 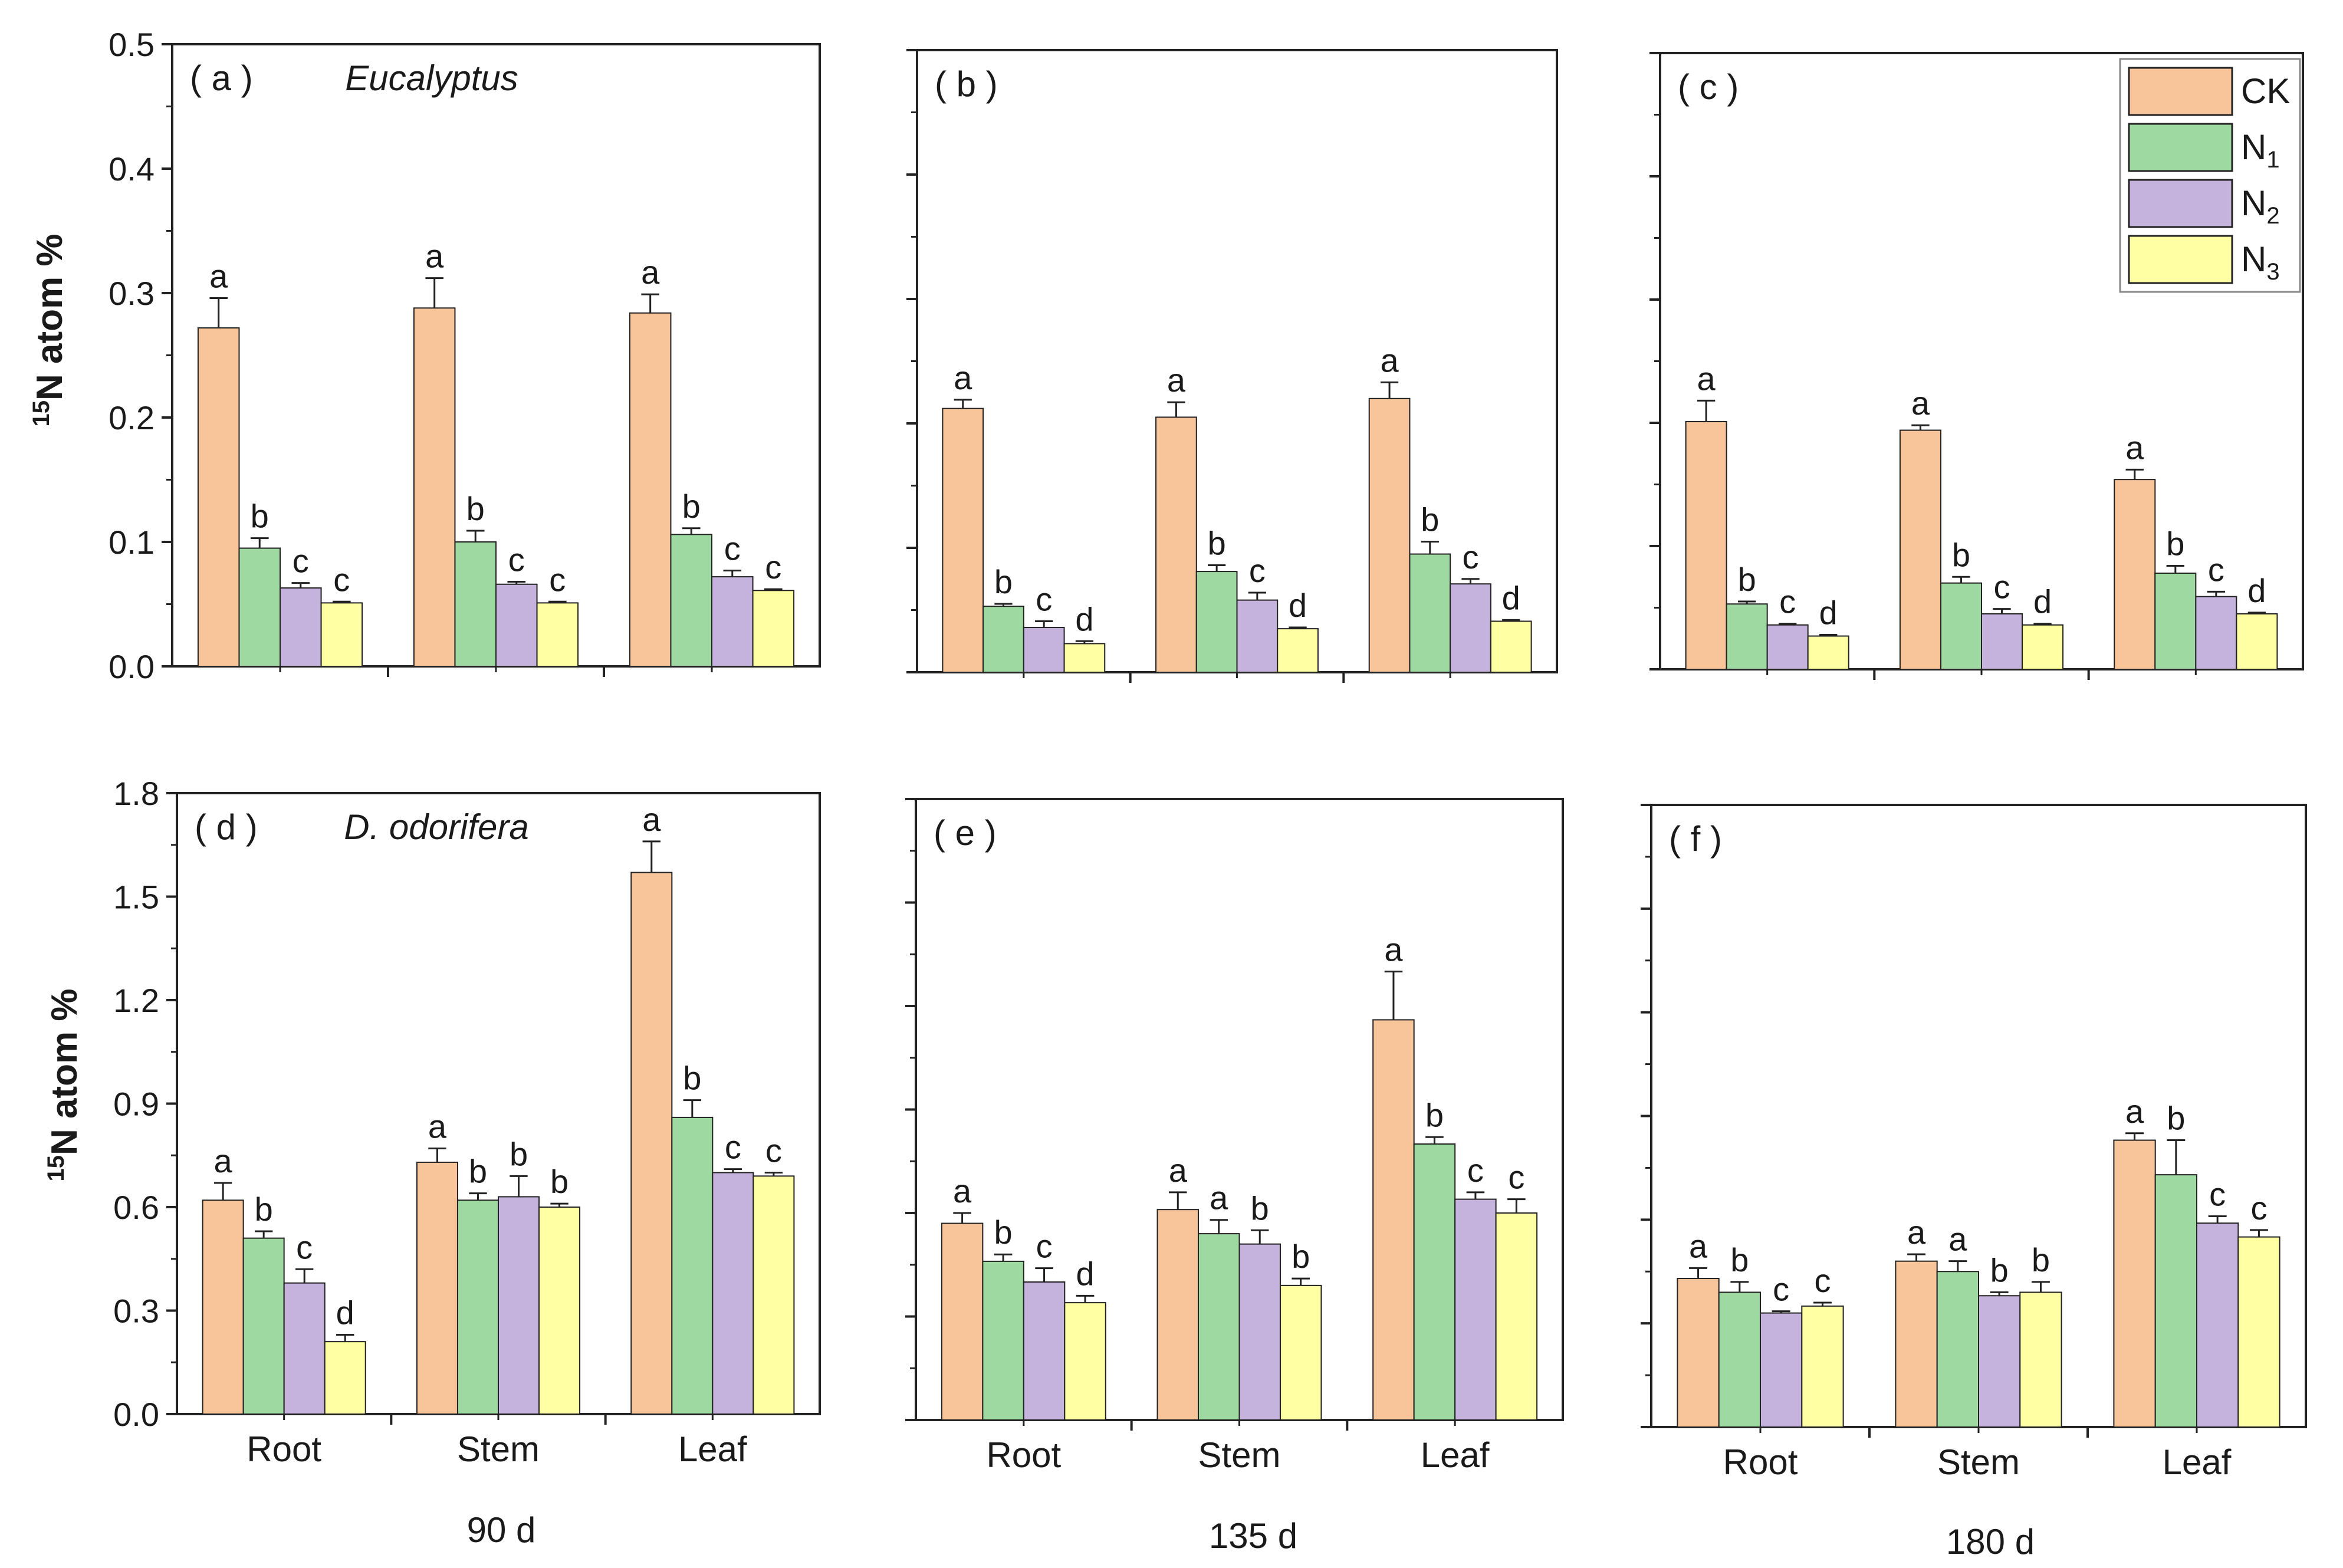 What do you see at coordinates (2210, 175) in the screenshot?
I see `legend: CK N1 N2 N3` at bounding box center [2210, 175].